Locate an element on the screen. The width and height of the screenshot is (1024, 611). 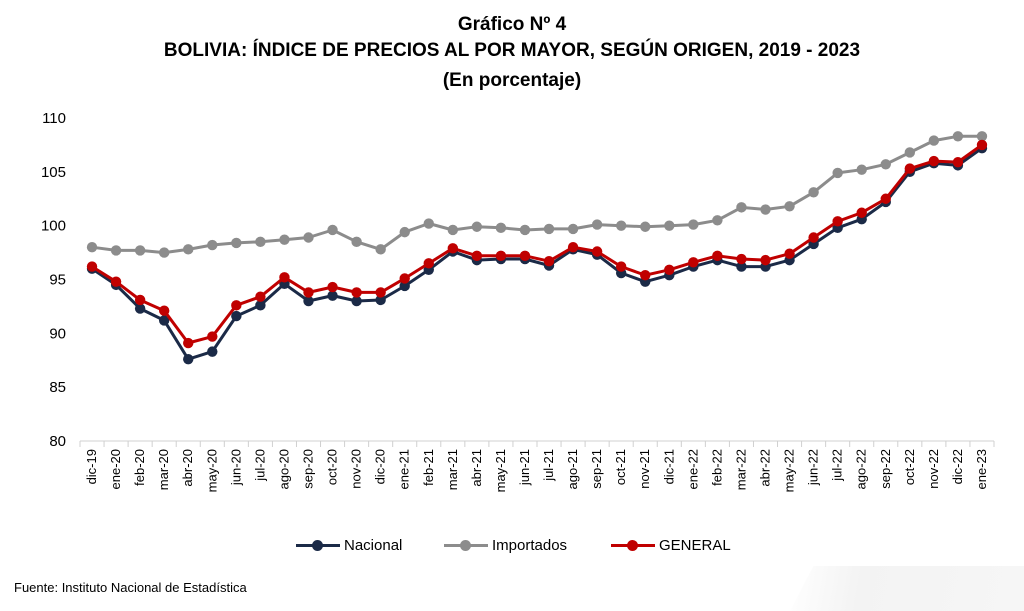
legend-label-general: GENERAL is located at coordinates (695, 545).